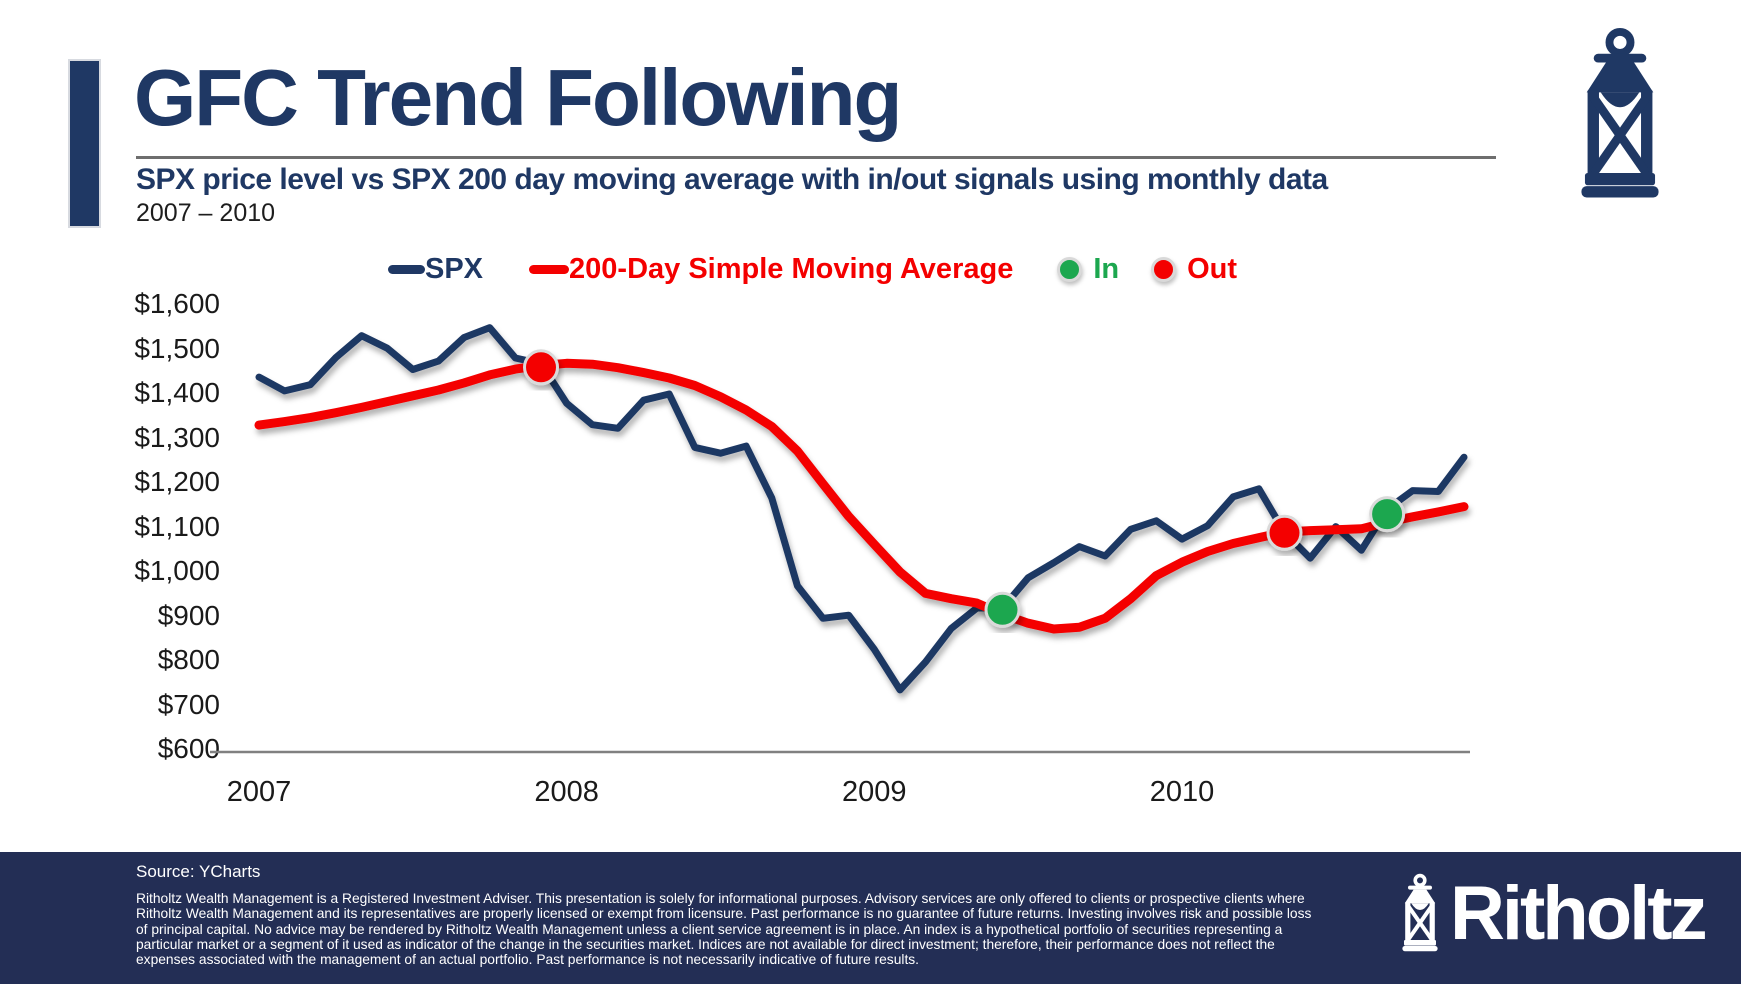 This screenshot has width=1749, height=984. What do you see at coordinates (198, 871) in the screenshot?
I see `source-attribution: Source: YCharts` at bounding box center [198, 871].